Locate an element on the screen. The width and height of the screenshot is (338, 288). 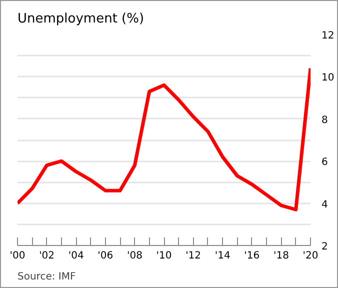
x-tick-label: '14 is located at coordinates (222, 256).